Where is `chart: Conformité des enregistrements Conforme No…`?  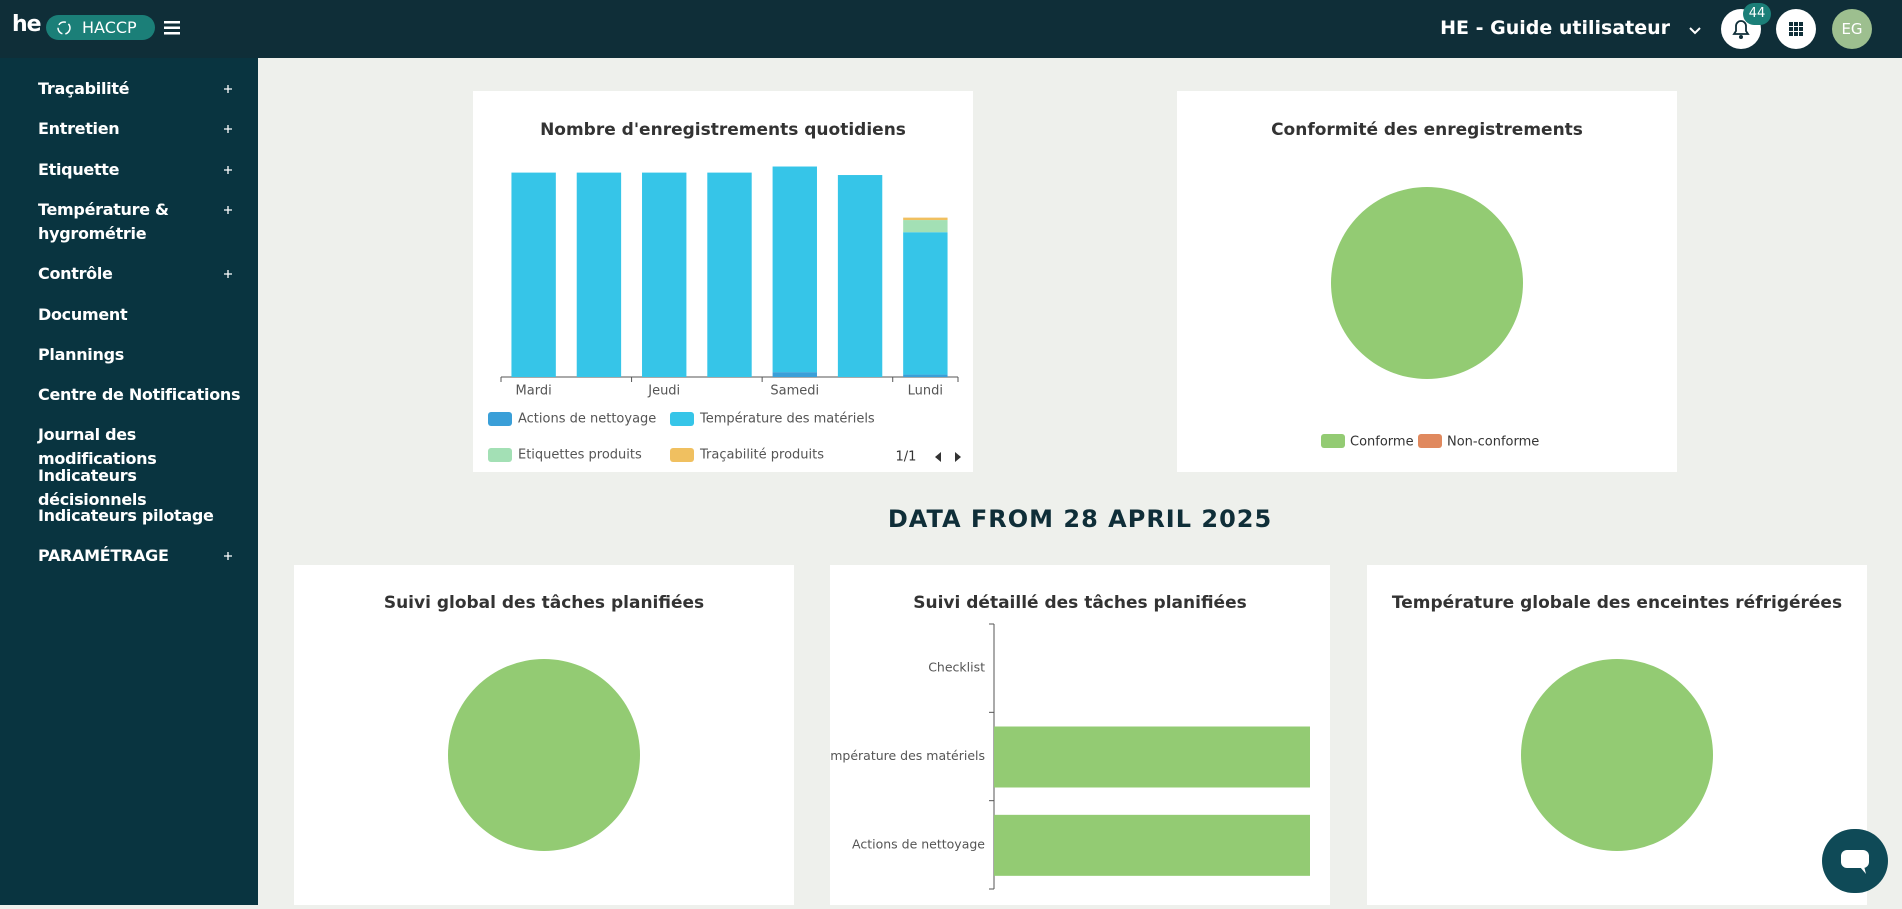 chart: Conformité des enregistrements Conforme No… is located at coordinates (1427, 285).